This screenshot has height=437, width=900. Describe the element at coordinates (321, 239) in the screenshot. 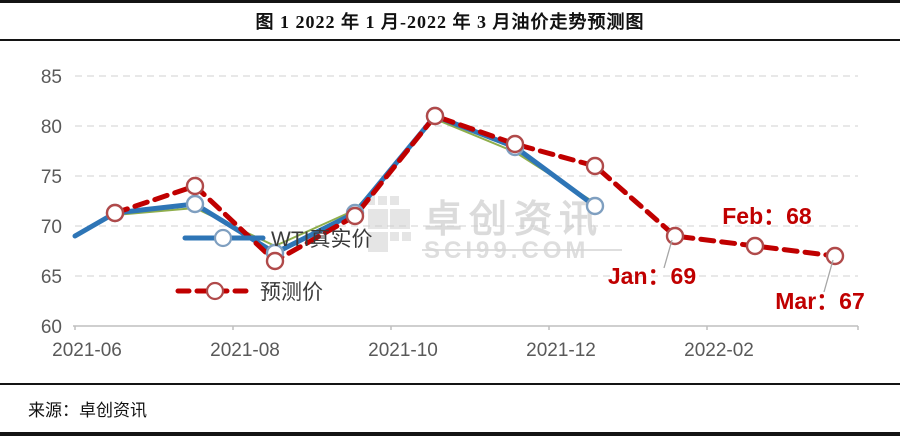

I see `legend-label: WTI真实价` at that location.